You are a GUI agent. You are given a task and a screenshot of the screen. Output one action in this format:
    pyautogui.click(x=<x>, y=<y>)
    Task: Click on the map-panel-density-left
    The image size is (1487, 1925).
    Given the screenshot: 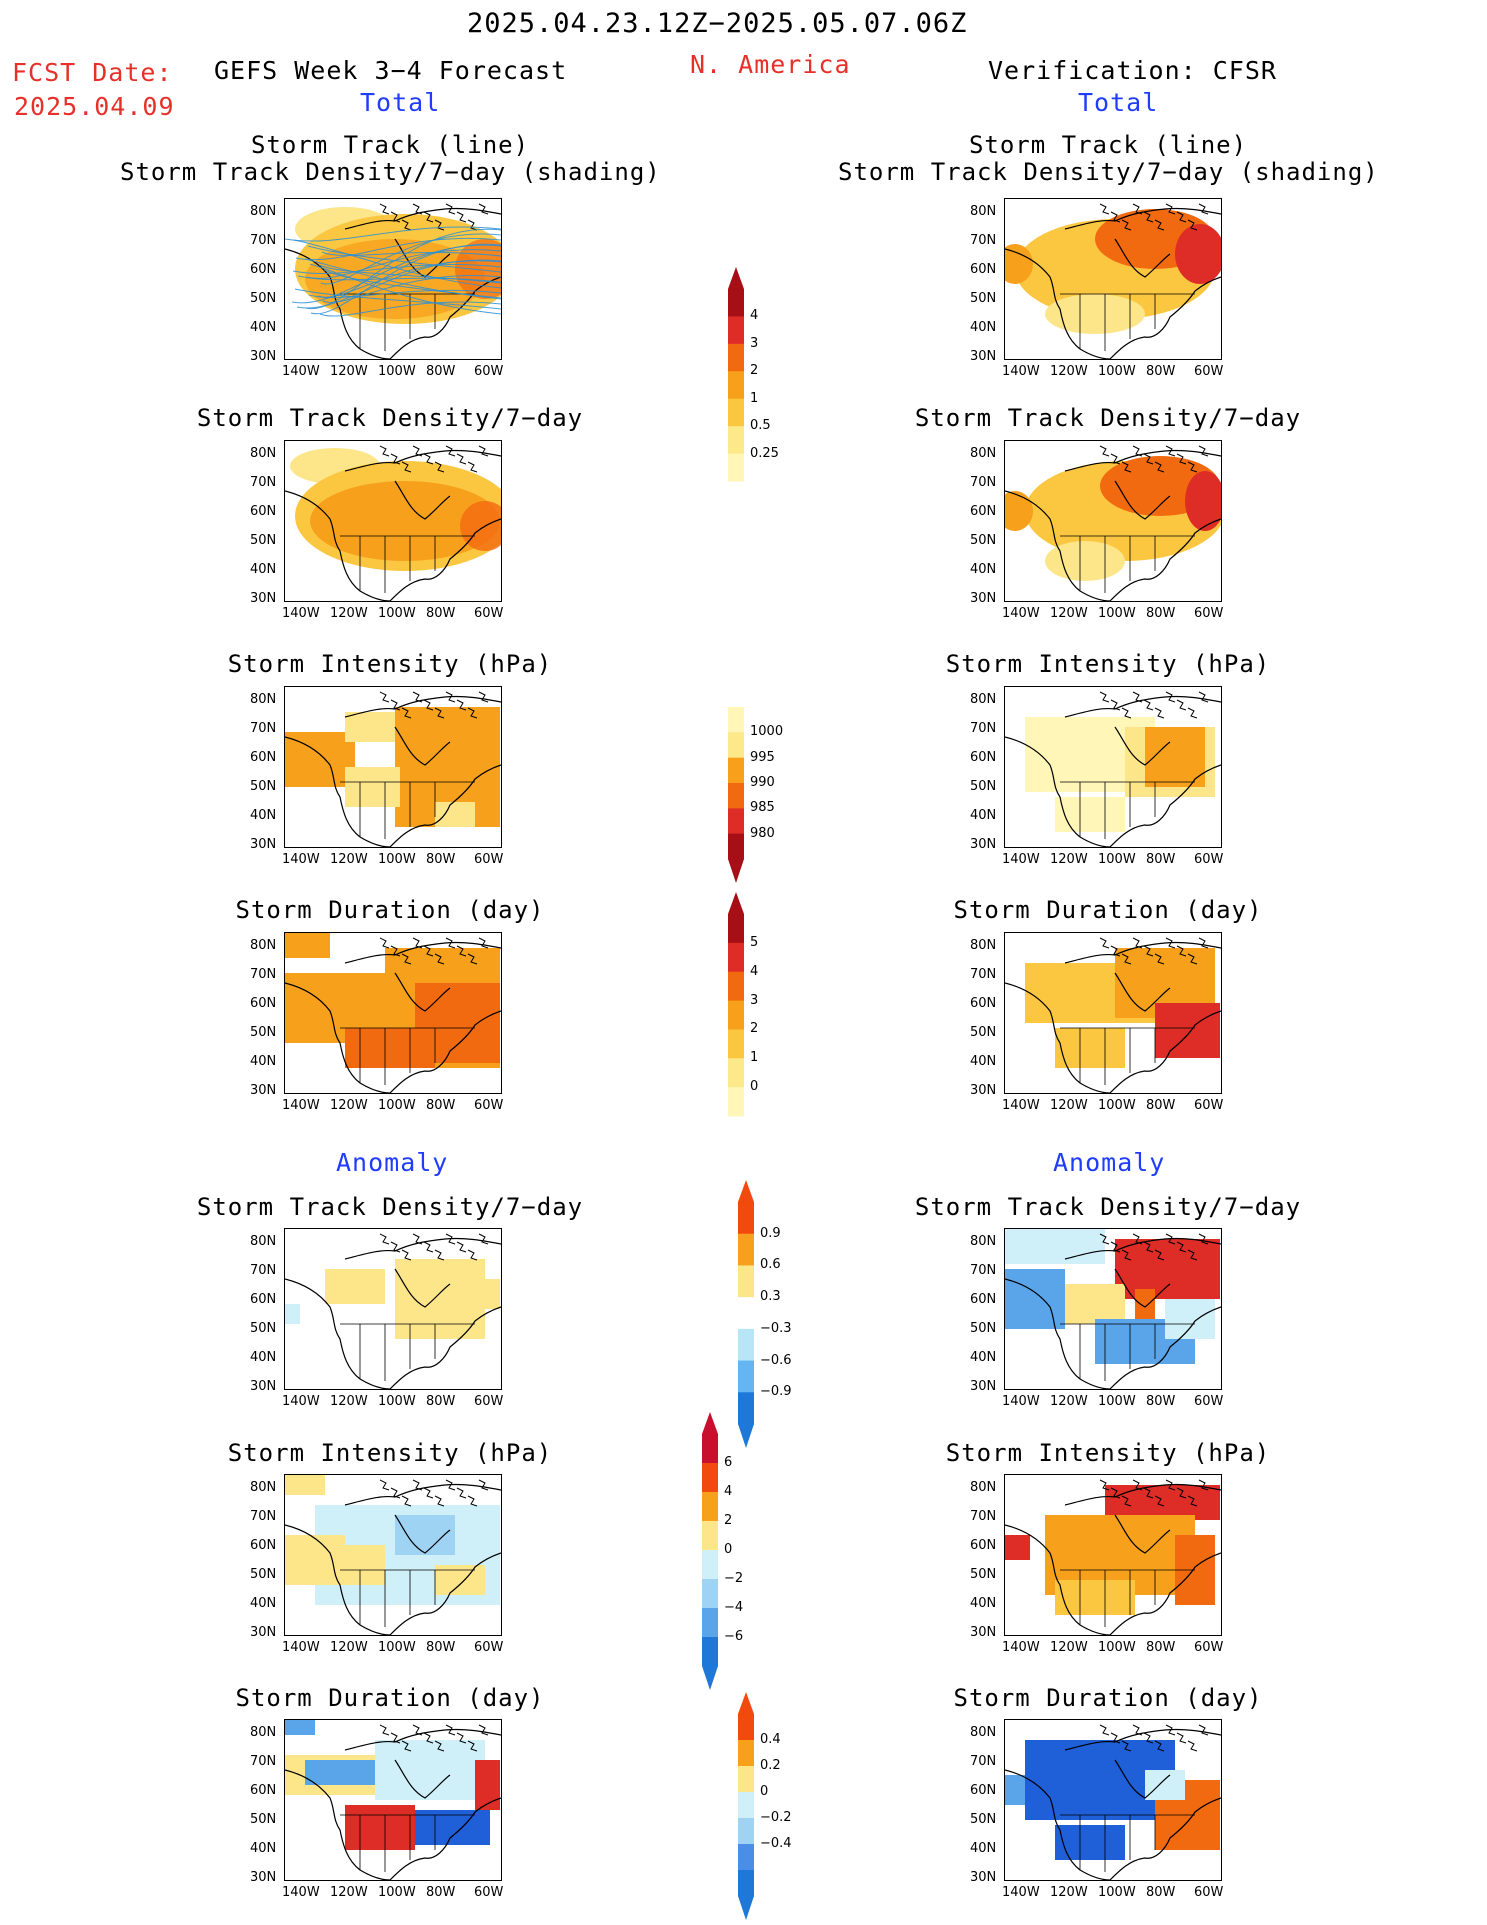 What is the action you would take?
    pyautogui.click(x=393, y=521)
    